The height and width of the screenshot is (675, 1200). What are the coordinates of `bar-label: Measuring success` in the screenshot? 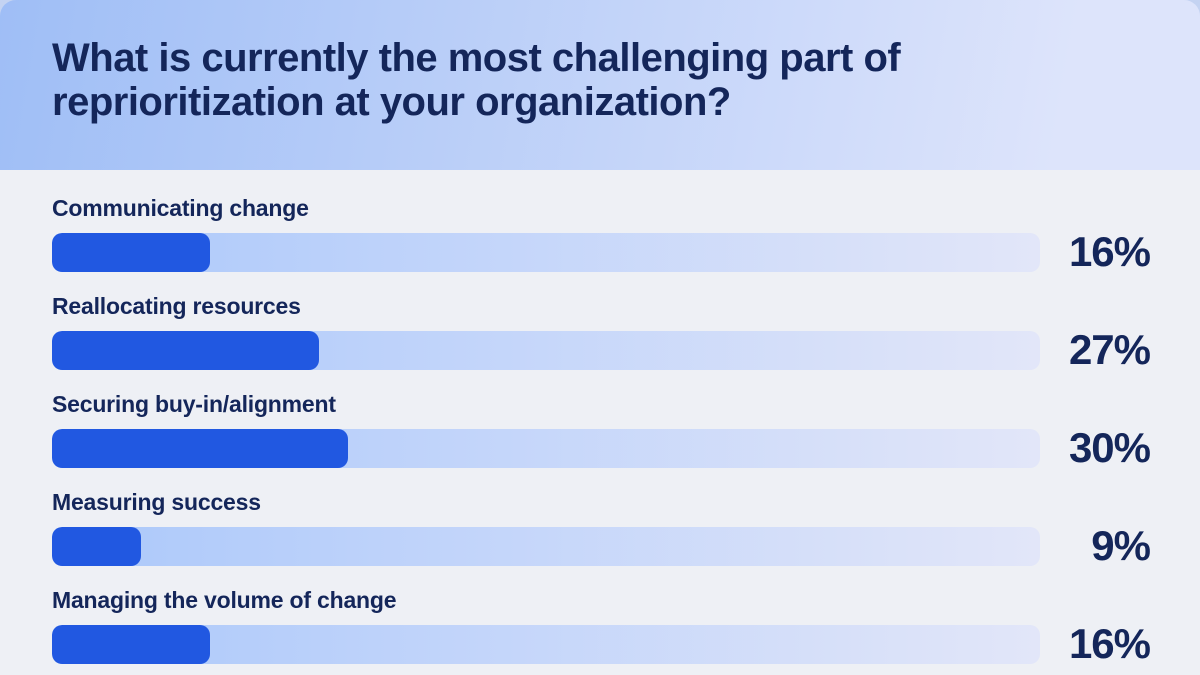 It's located at (156, 502).